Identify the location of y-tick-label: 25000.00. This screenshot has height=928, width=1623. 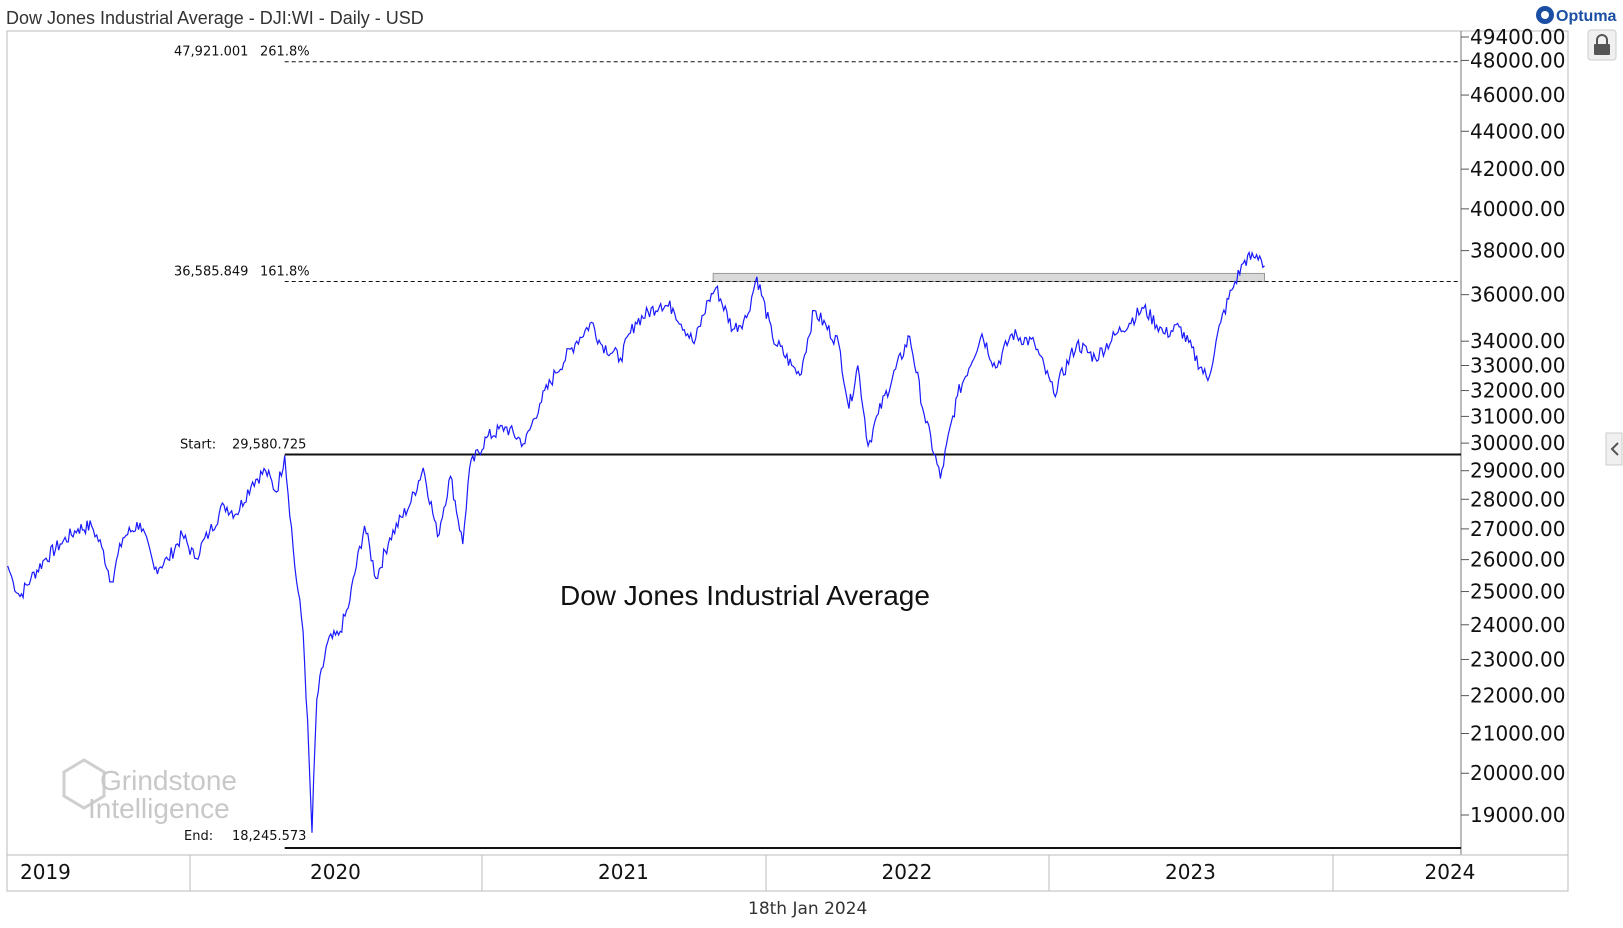
(1517, 592).